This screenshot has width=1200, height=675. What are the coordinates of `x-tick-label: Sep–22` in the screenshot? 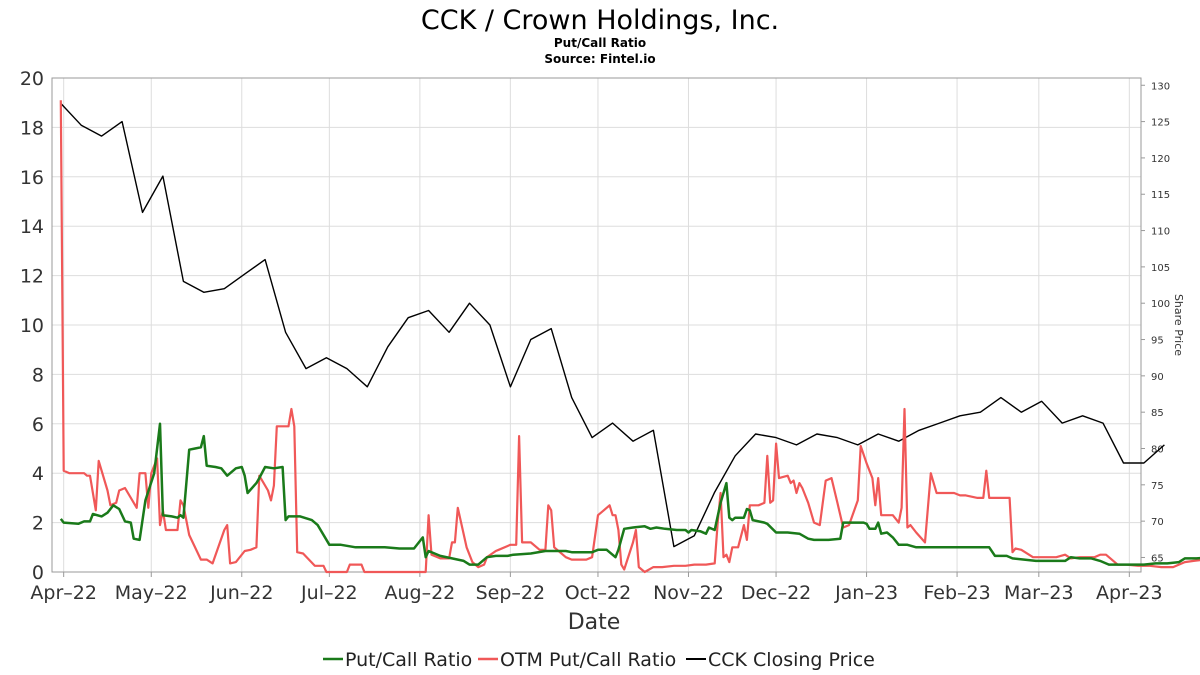 It's located at (511, 593).